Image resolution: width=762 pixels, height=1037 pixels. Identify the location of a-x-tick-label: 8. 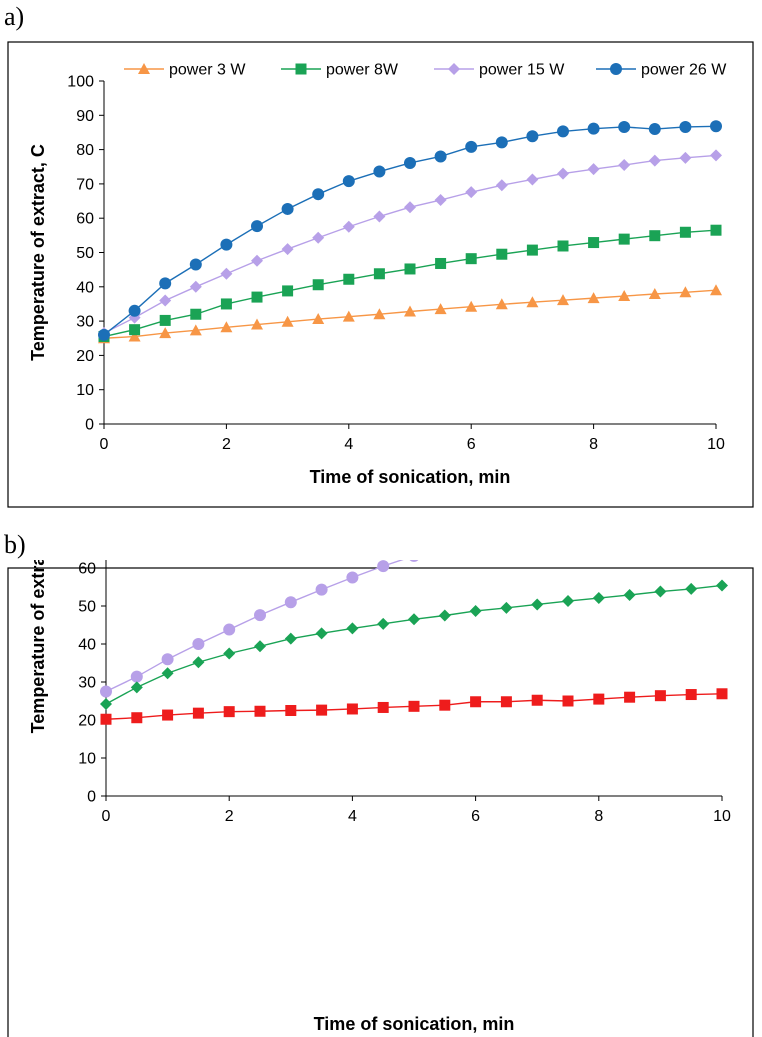
(593, 444).